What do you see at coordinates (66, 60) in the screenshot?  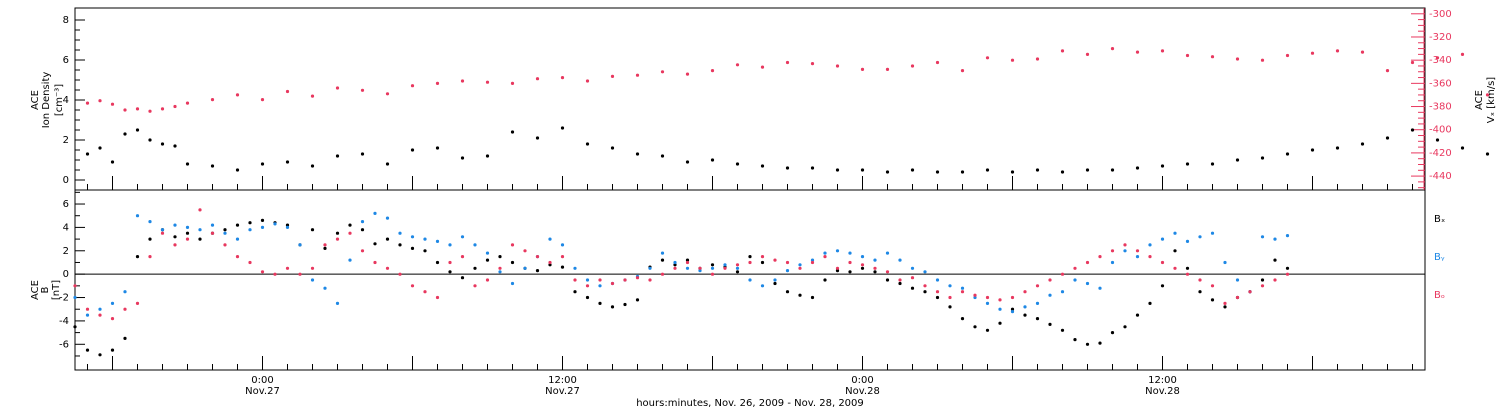 I see `top-left-tick-label: 6` at bounding box center [66, 60].